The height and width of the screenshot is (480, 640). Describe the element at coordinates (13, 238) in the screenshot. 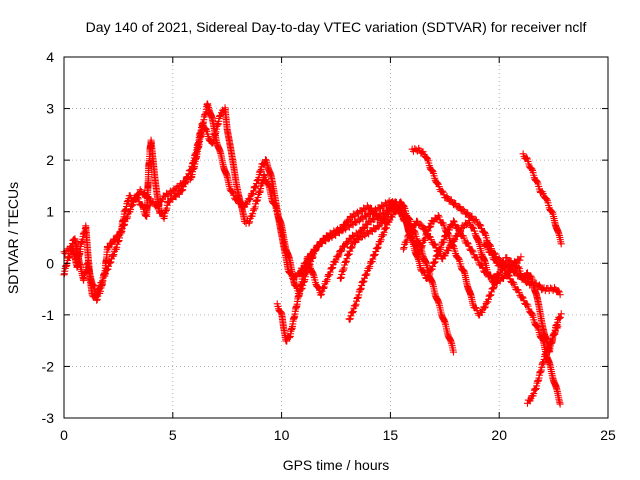

I see `y-axis-label: SDTVAR / TECUs` at that location.